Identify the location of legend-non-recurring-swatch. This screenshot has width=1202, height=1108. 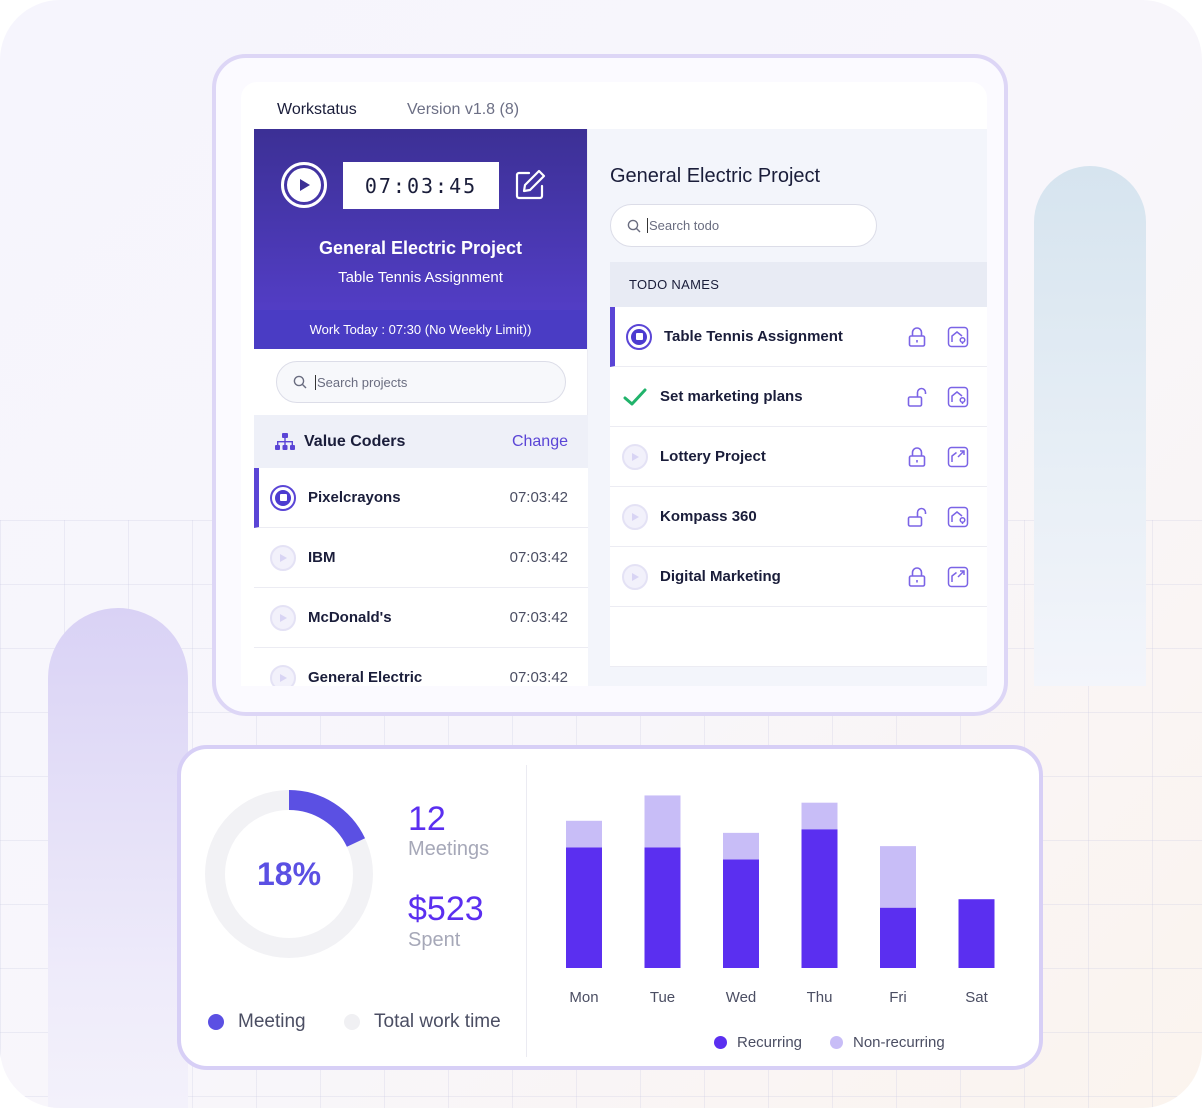
(836, 1042).